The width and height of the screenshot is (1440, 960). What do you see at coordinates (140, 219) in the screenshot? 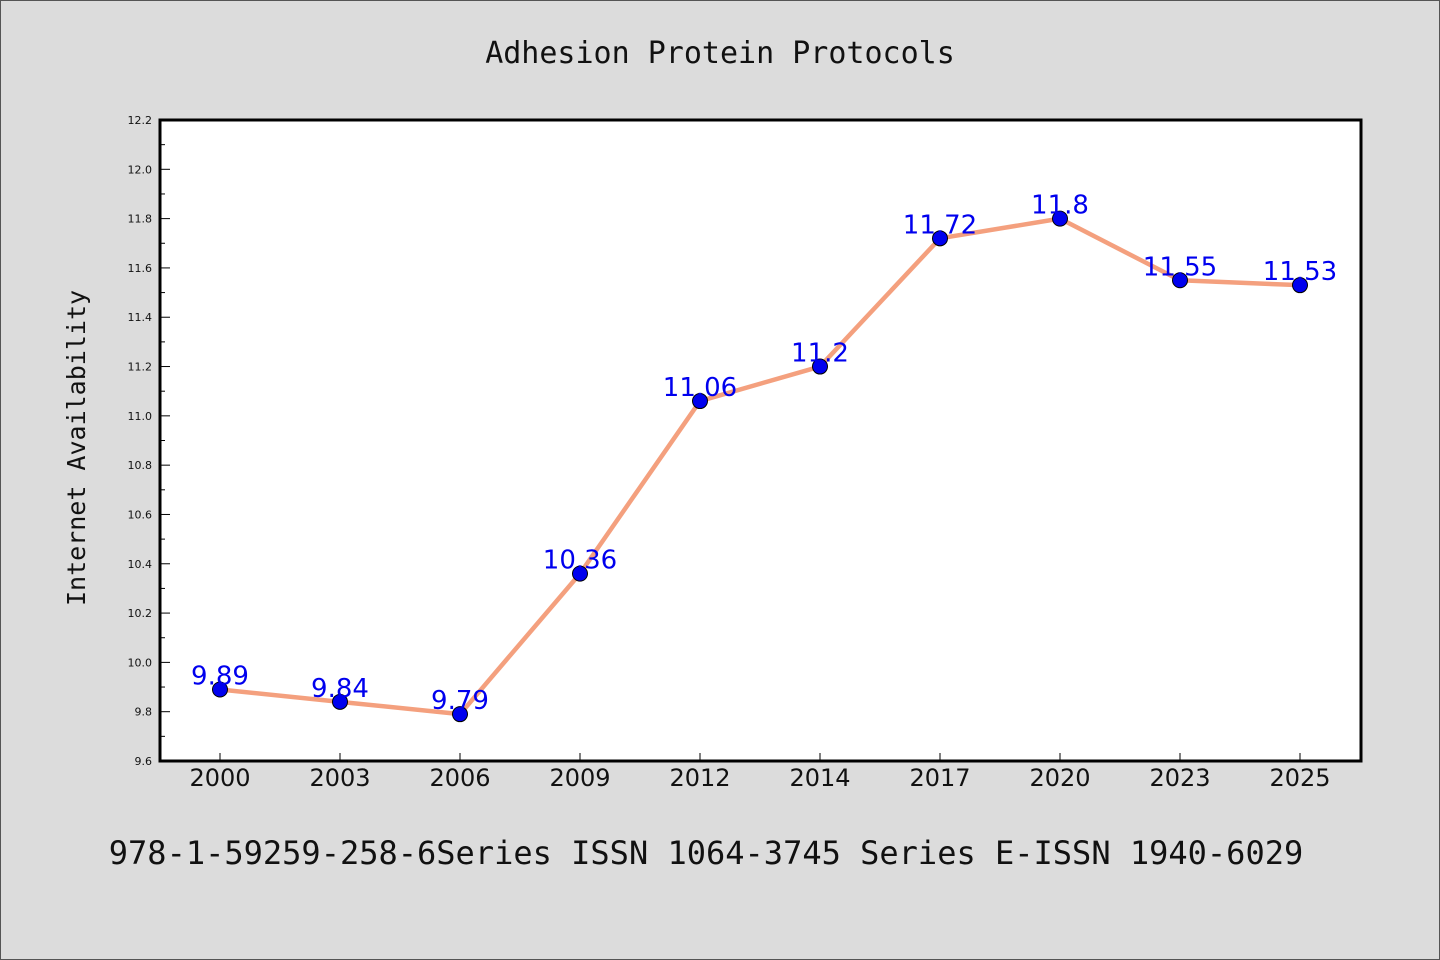
I see `y-tick-label: 11.8` at bounding box center [140, 219].